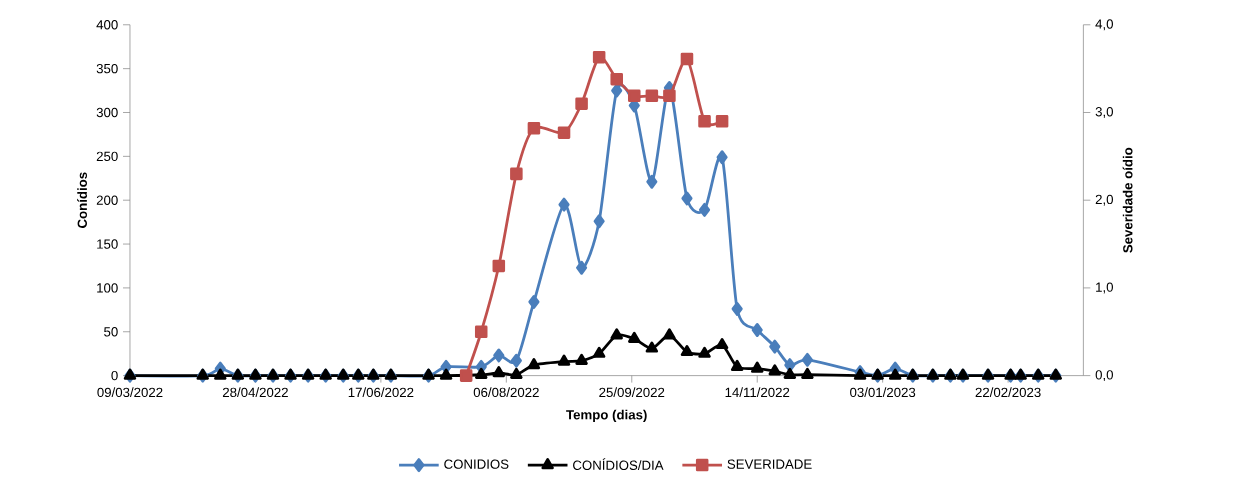 This screenshot has width=1238, height=479. Describe the element at coordinates (1127, 200) in the screenshot. I see `y2-axis-title: Severidade oídio` at that location.